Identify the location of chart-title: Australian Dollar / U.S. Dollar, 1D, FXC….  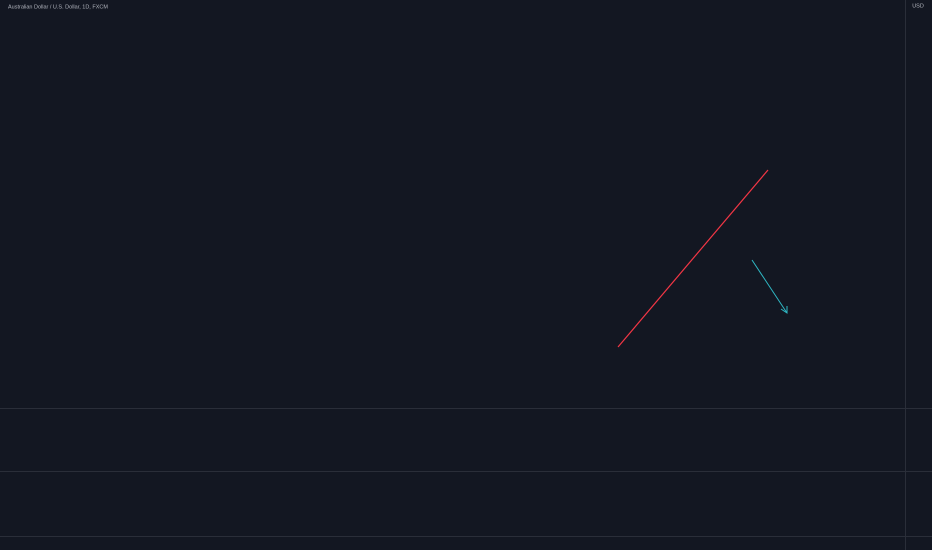
(58, 7).